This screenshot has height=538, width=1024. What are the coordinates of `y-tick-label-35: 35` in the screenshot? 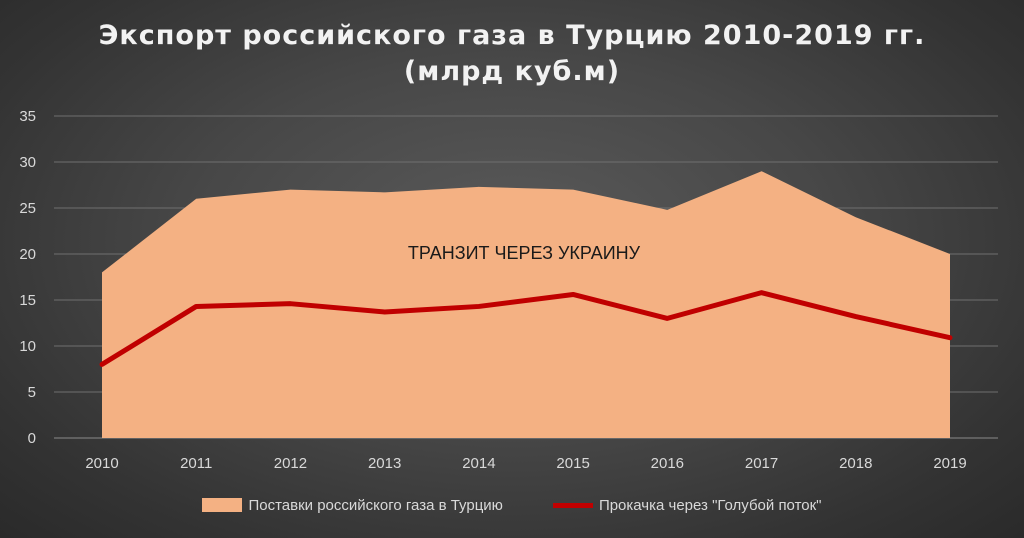 It's located at (27, 116).